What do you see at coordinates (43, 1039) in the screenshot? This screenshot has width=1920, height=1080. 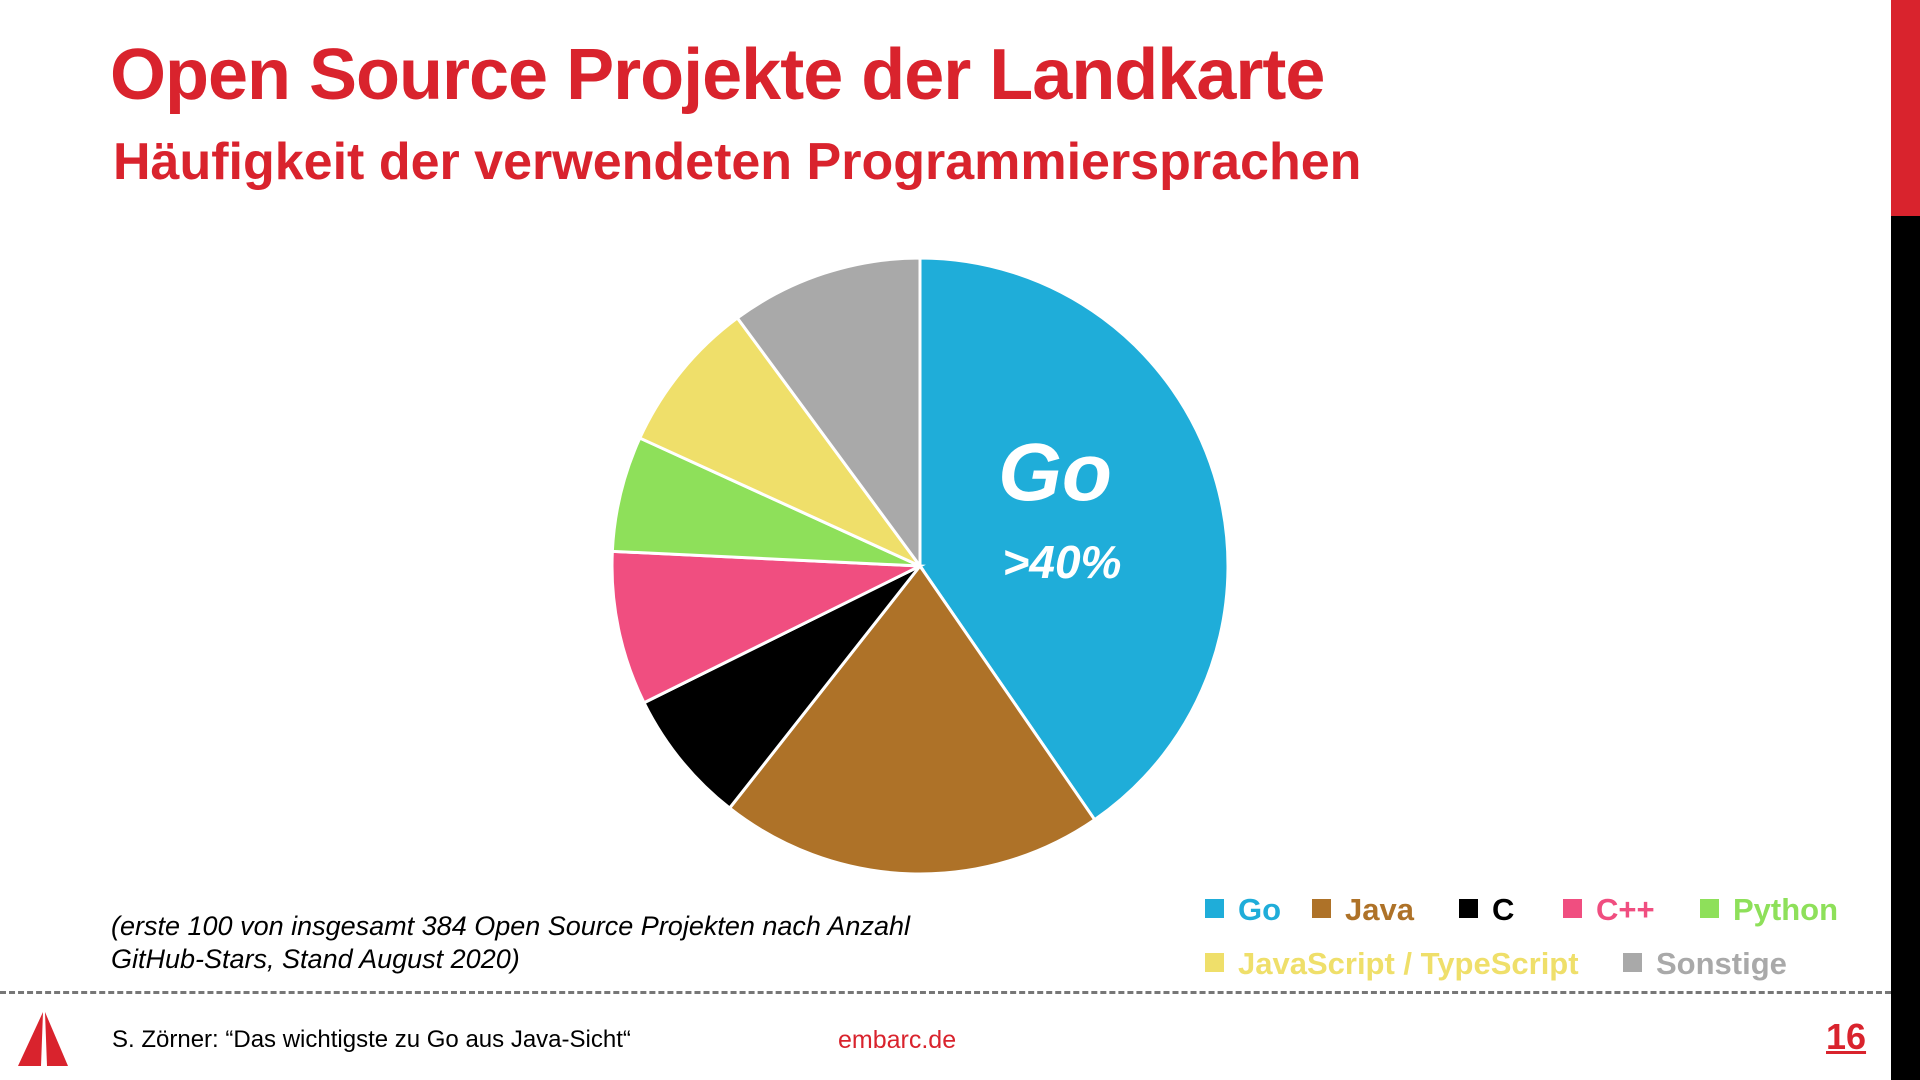 I see `sail-logo-icon` at bounding box center [43, 1039].